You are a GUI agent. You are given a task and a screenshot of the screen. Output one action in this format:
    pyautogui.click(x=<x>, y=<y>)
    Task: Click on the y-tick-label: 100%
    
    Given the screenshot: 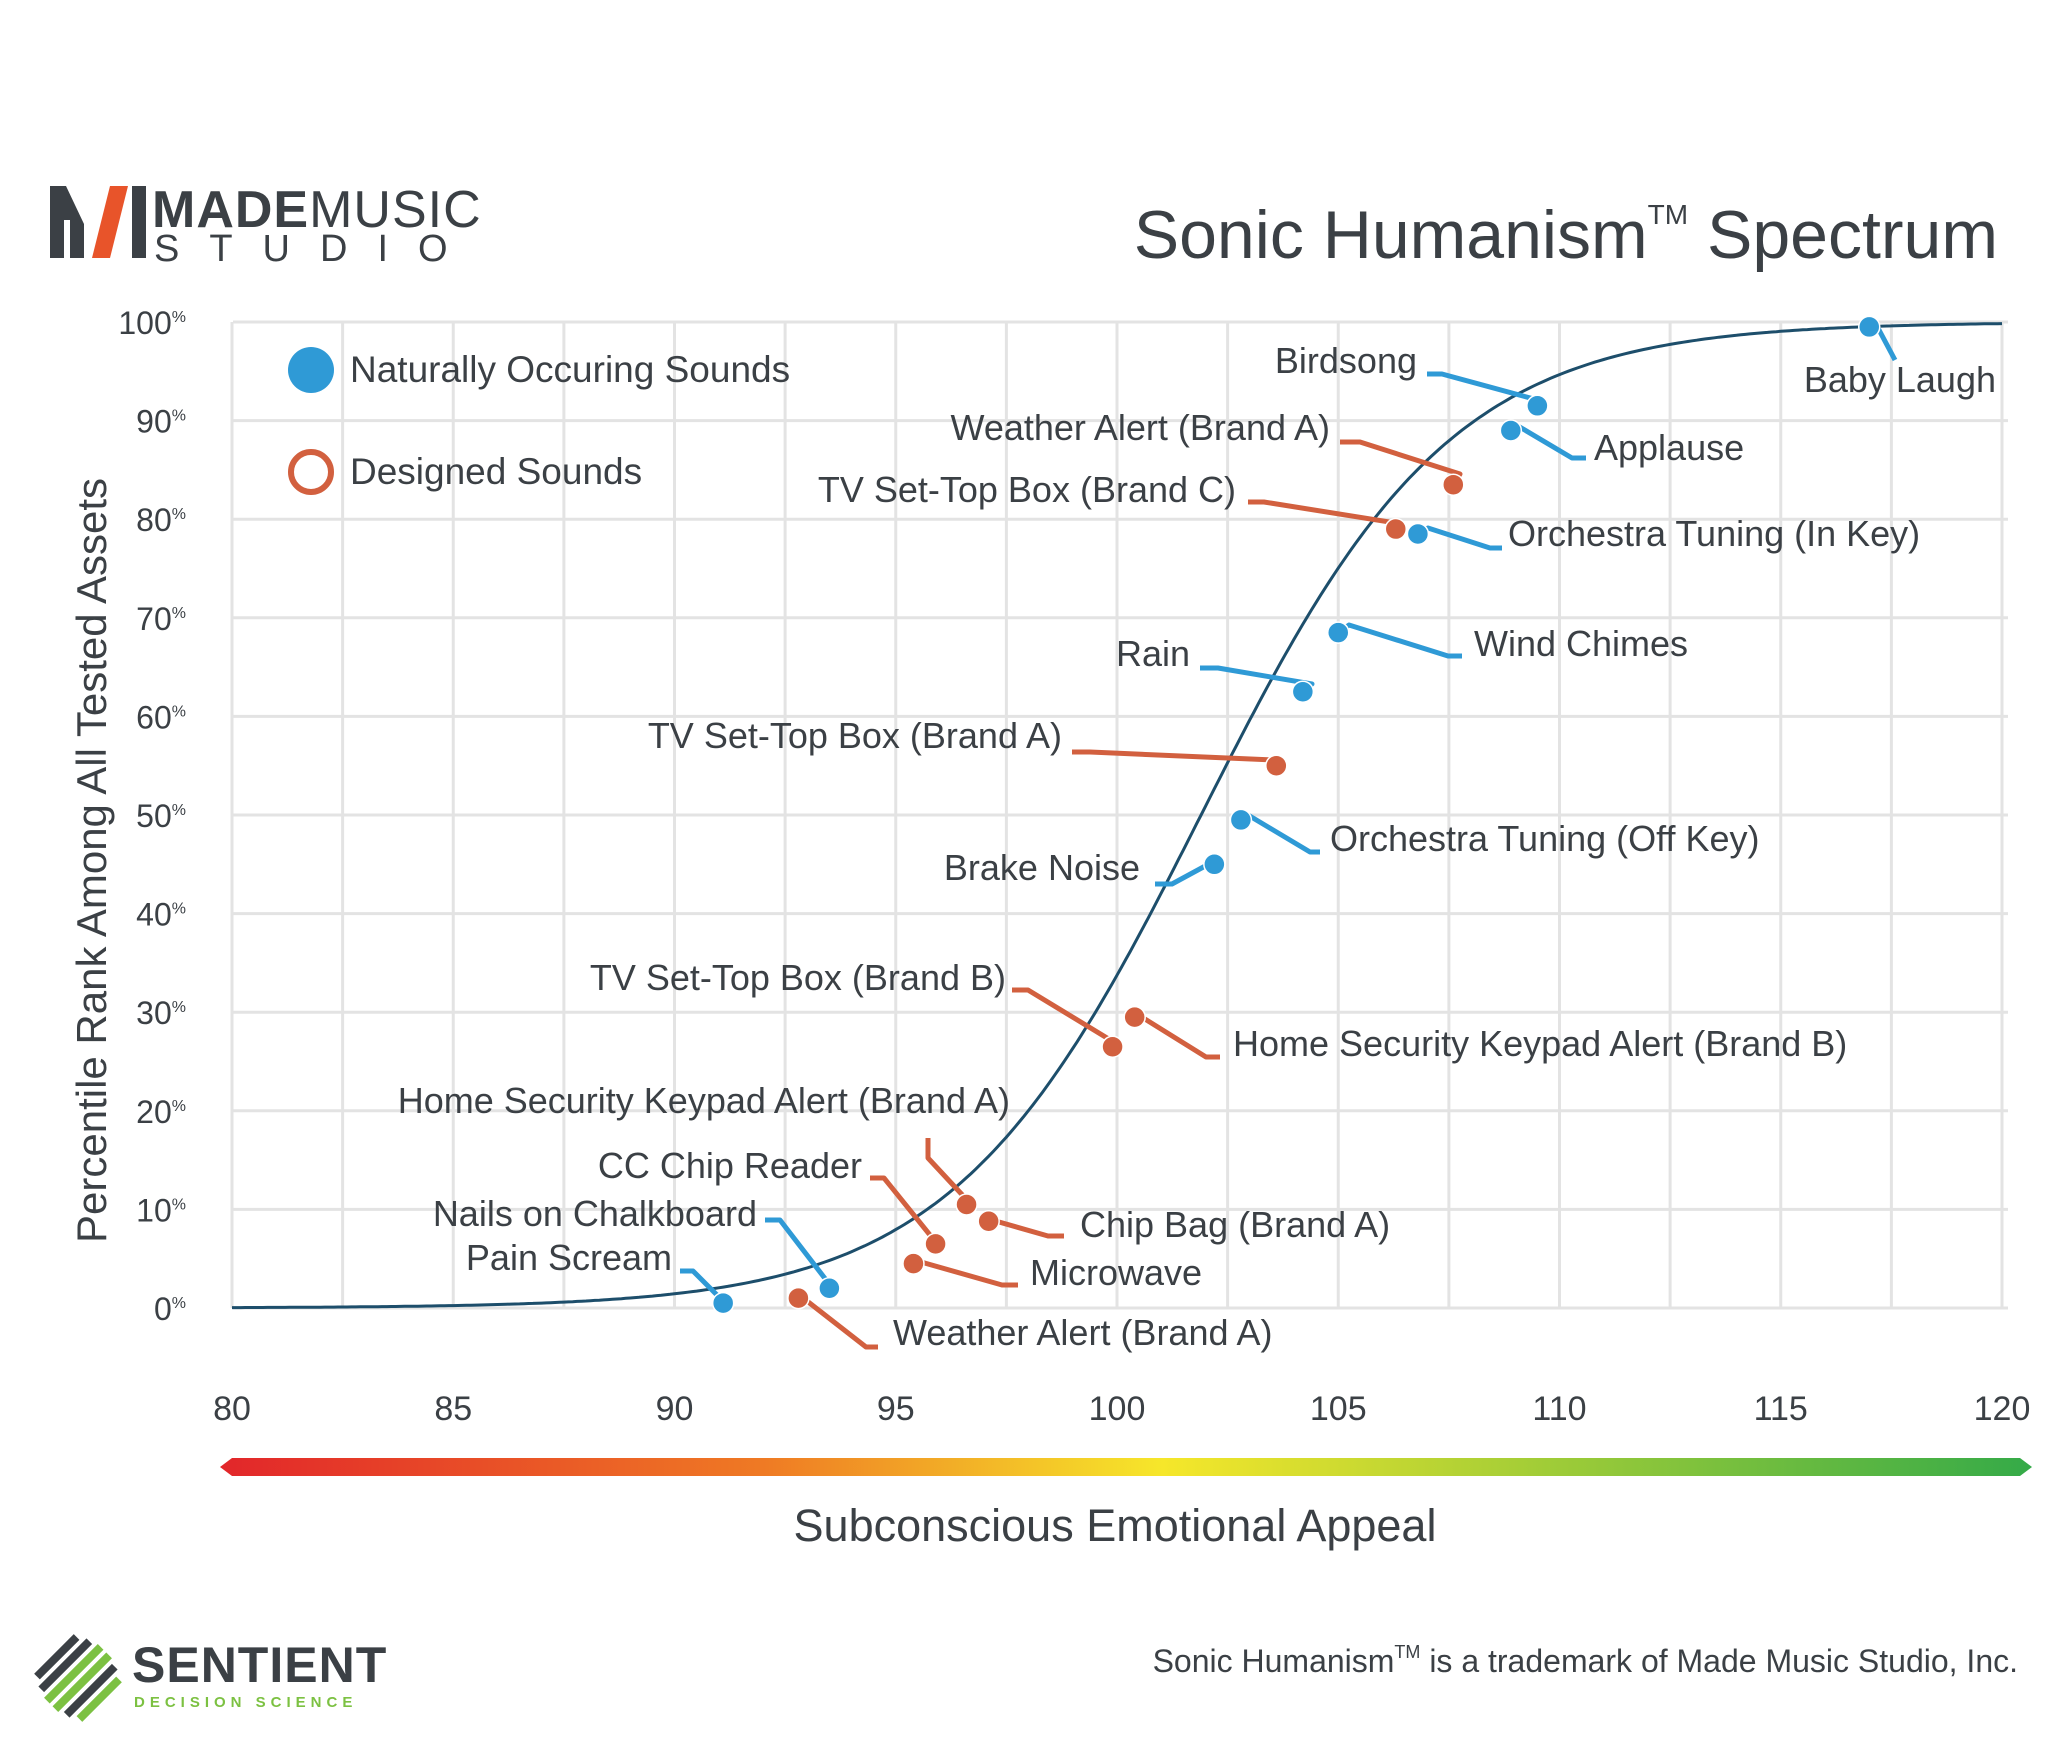 What is the action you would take?
    pyautogui.click(x=152, y=323)
    